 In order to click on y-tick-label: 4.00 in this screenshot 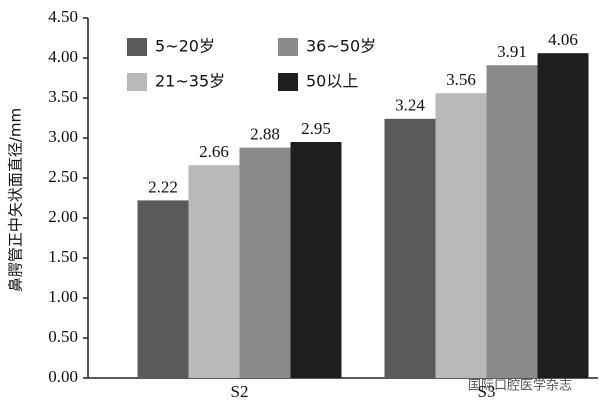, I will do `click(63, 56)`.